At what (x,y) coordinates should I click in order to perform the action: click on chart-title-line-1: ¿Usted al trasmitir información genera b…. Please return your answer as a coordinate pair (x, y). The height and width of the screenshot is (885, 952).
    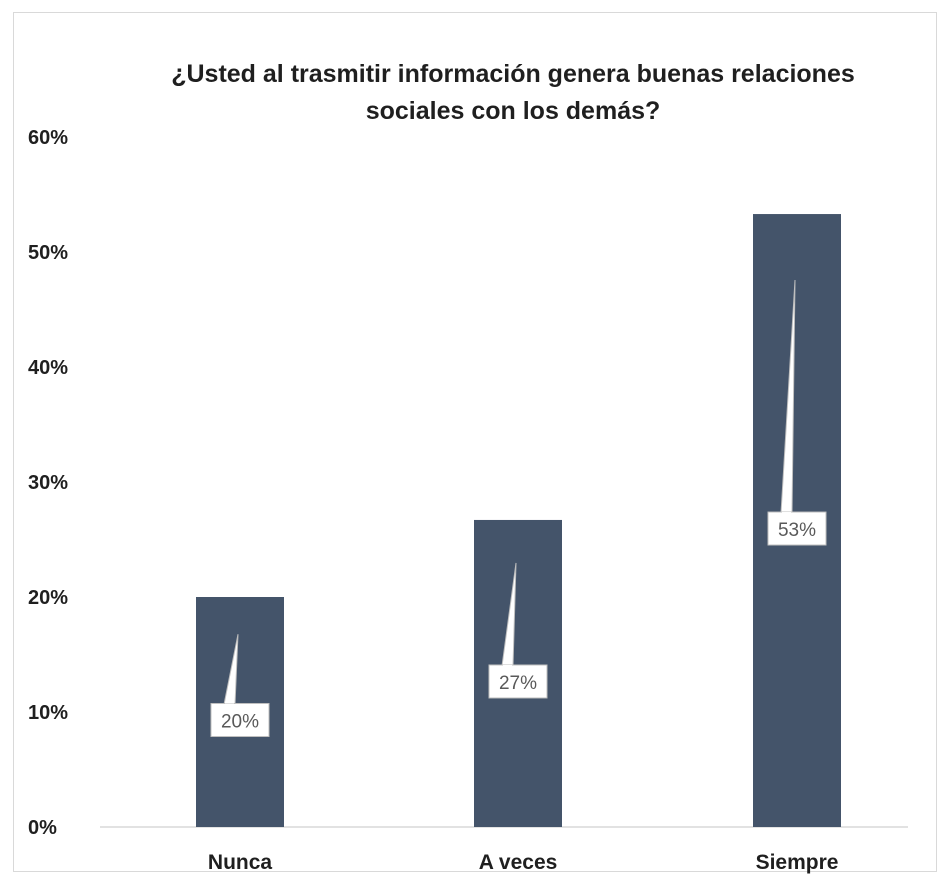
    Looking at the image, I should click on (513, 74).